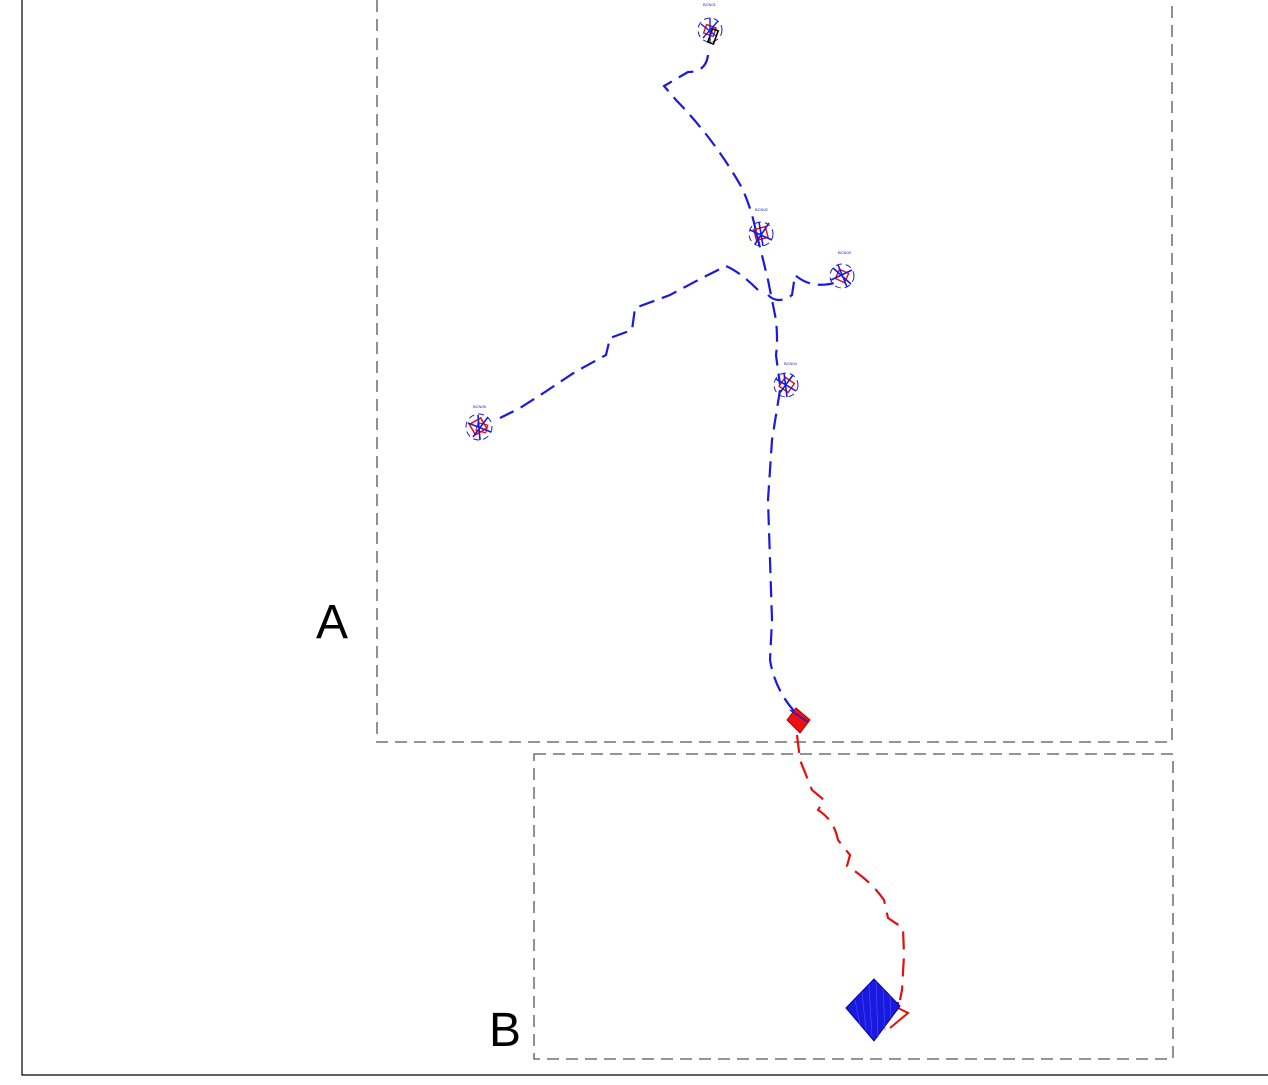 Image resolution: width=1268 pixels, height=1085 pixels. What do you see at coordinates (845, 252) in the screenshot?
I see `node-bcn03-label: BCN03` at bounding box center [845, 252].